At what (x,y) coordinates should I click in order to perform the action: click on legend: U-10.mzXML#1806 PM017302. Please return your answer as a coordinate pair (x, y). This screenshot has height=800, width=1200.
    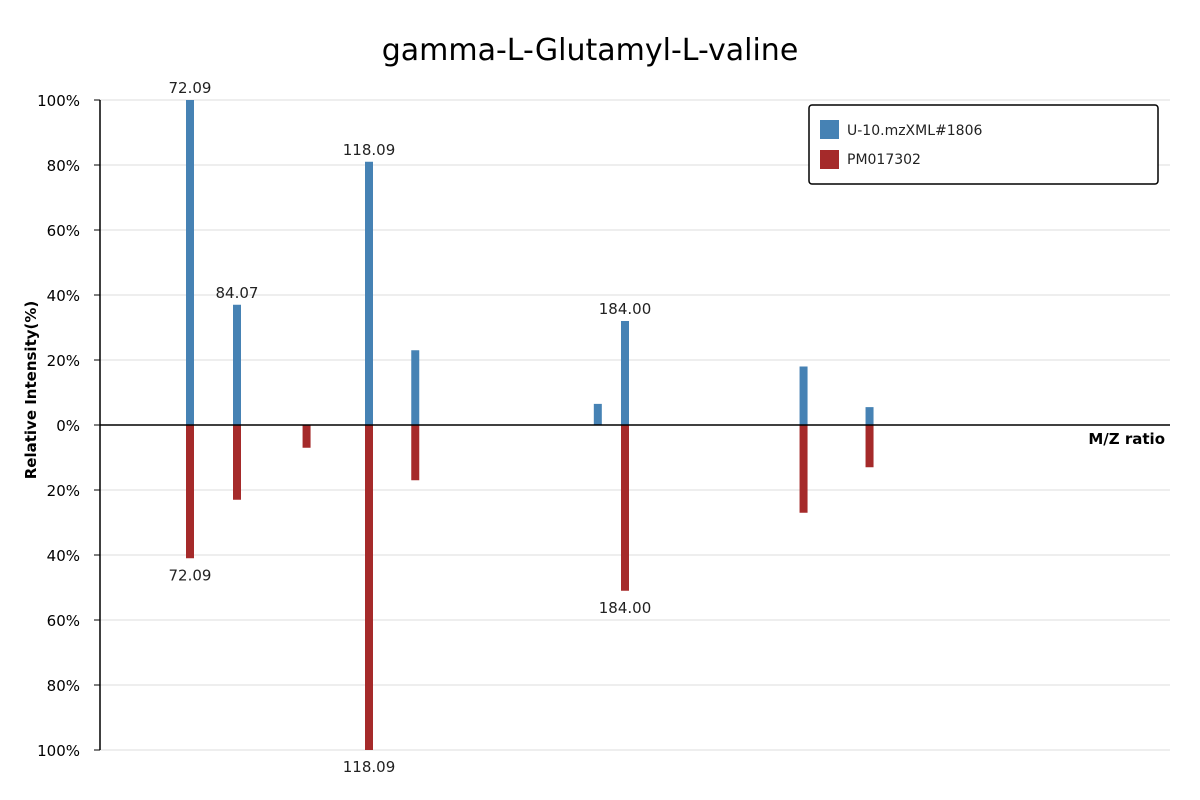
    Looking at the image, I should click on (983, 144).